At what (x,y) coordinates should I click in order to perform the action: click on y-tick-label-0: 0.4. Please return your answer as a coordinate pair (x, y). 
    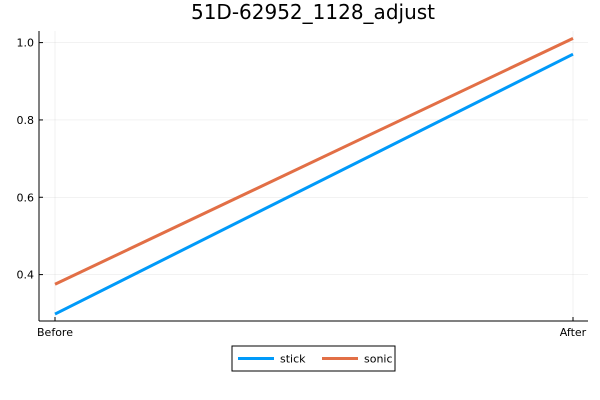
    Looking at the image, I should click on (26, 275).